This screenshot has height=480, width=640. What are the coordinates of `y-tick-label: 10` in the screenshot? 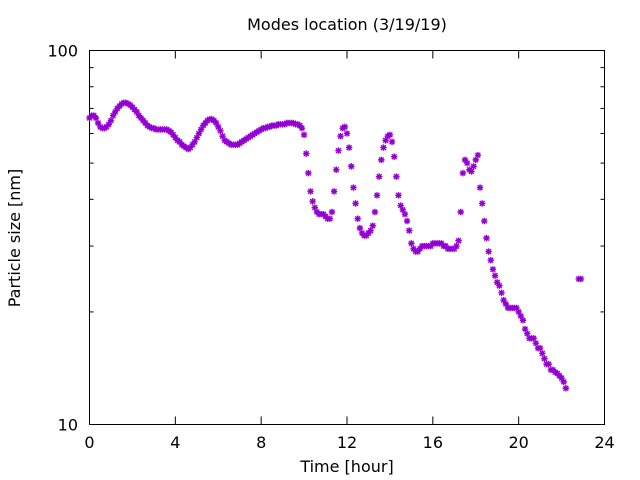 It's located at (68, 425).